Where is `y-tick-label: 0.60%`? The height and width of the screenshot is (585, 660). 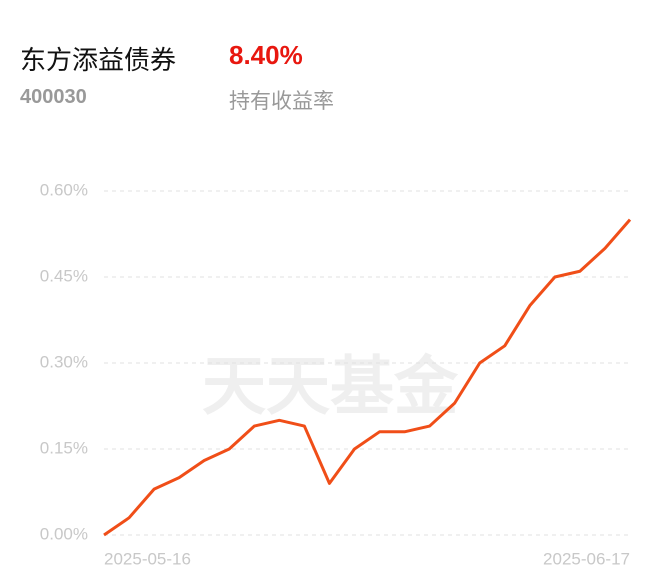 y-tick-label: 0.60% is located at coordinates (64, 189).